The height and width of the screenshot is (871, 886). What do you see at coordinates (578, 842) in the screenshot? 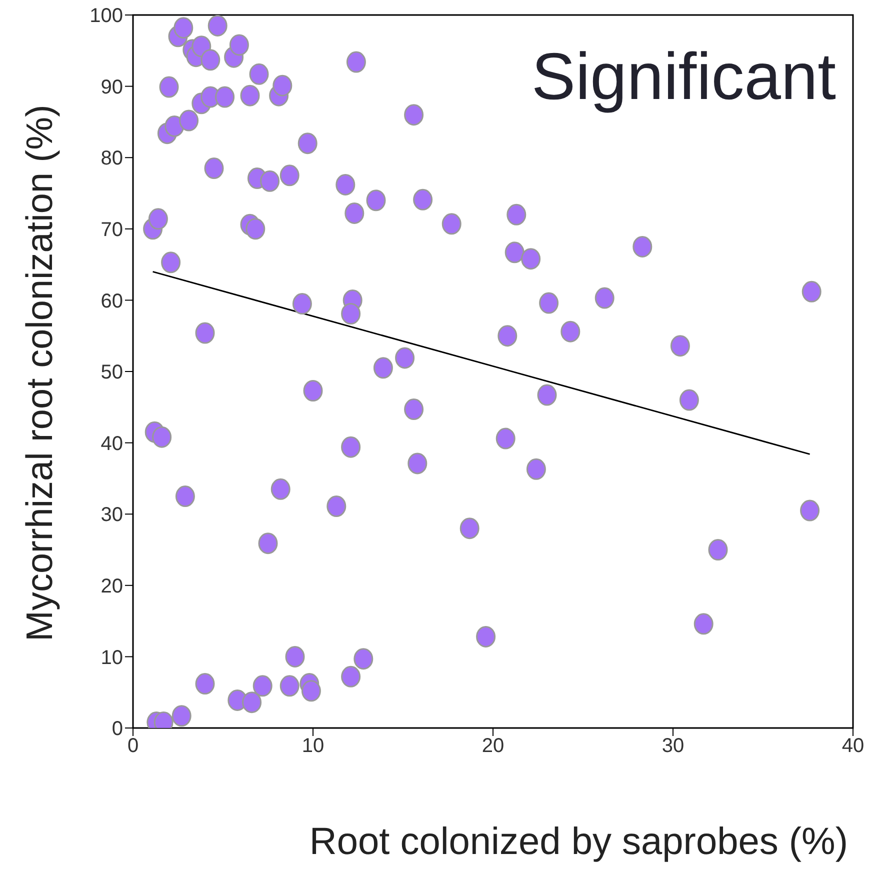
I see `x-axis-title: Root colonized by saprobes (%)` at bounding box center [578, 842].